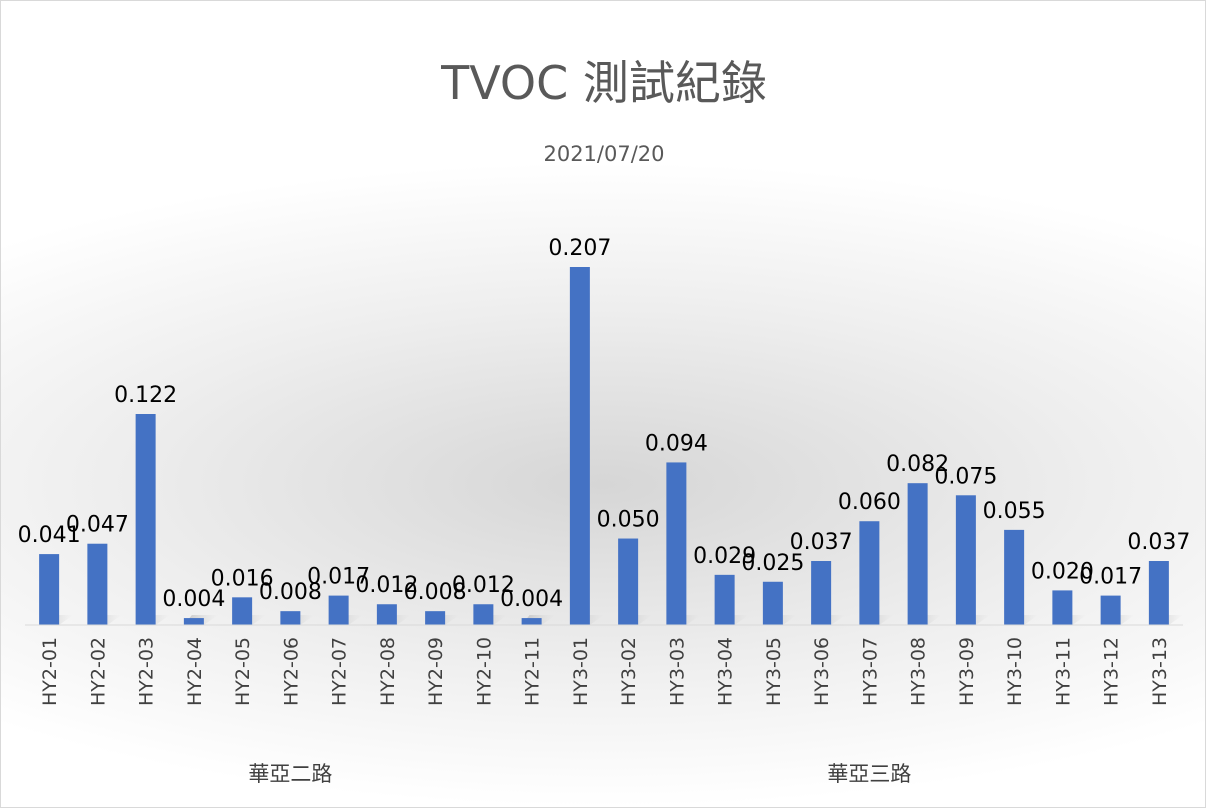  I want to click on data-label-hy3-01: 0.207, so click(579, 248).